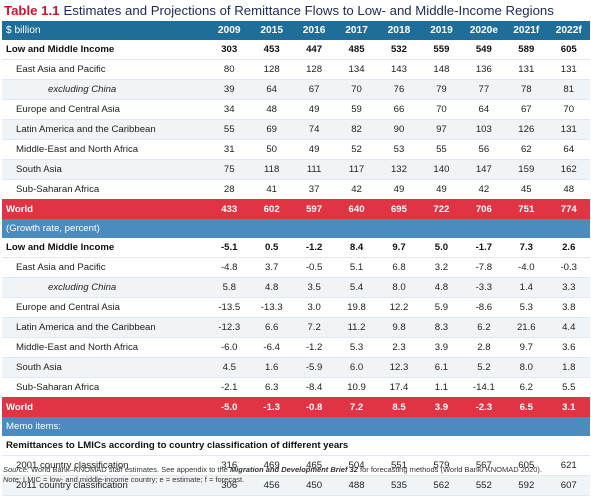  I want to click on cell-value: 5.5, so click(568, 387).